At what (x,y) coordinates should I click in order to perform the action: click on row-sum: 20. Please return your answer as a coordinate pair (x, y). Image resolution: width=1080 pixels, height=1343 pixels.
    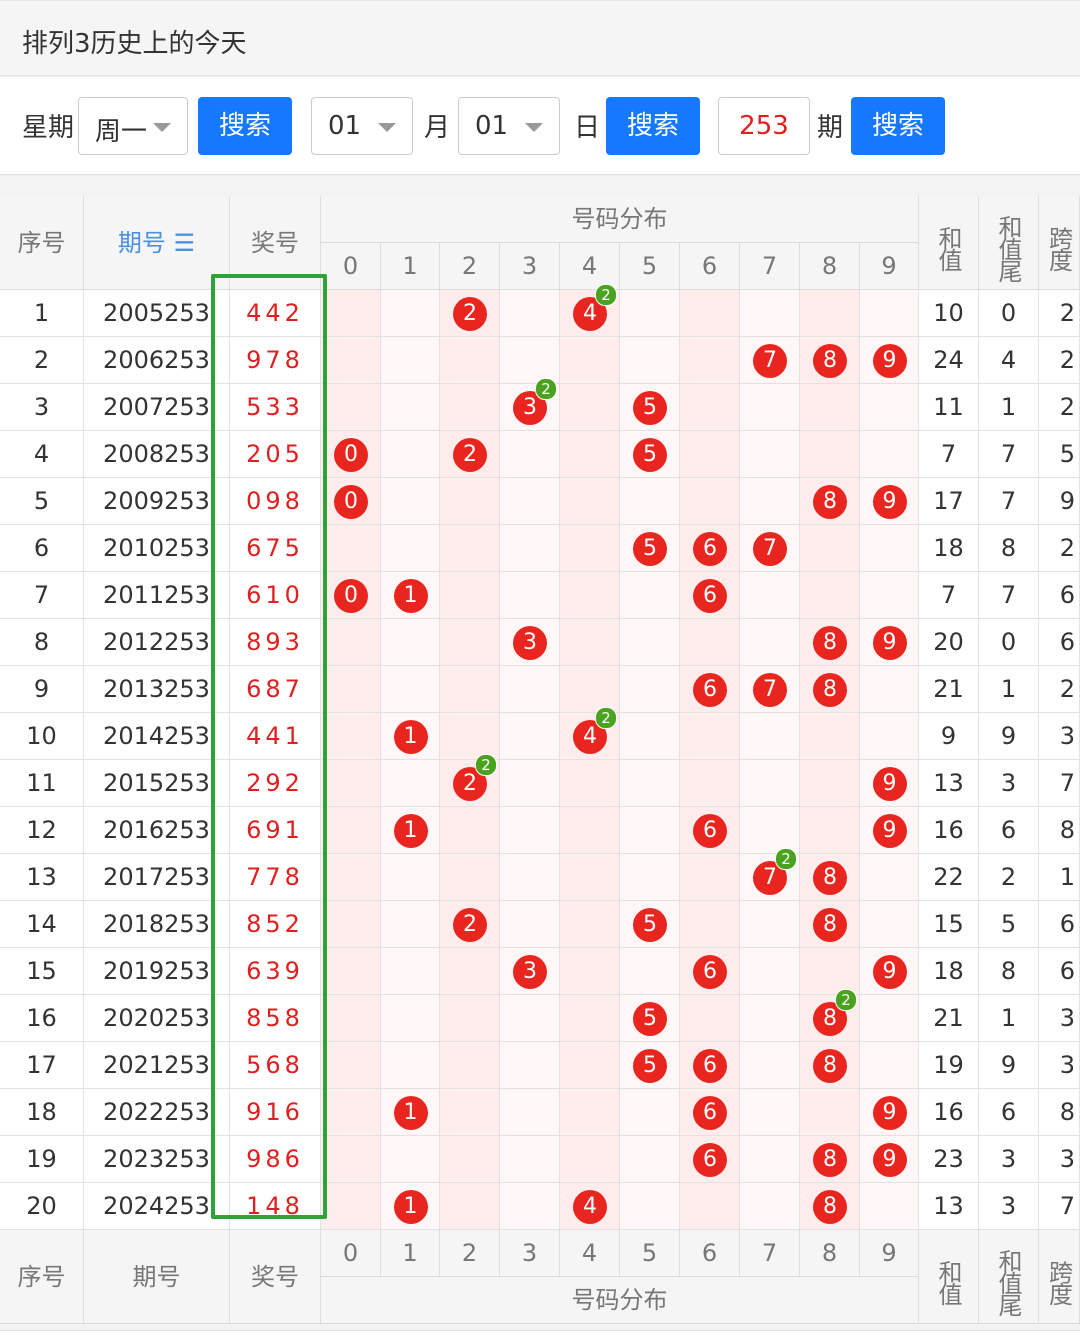
    Looking at the image, I should click on (949, 642).